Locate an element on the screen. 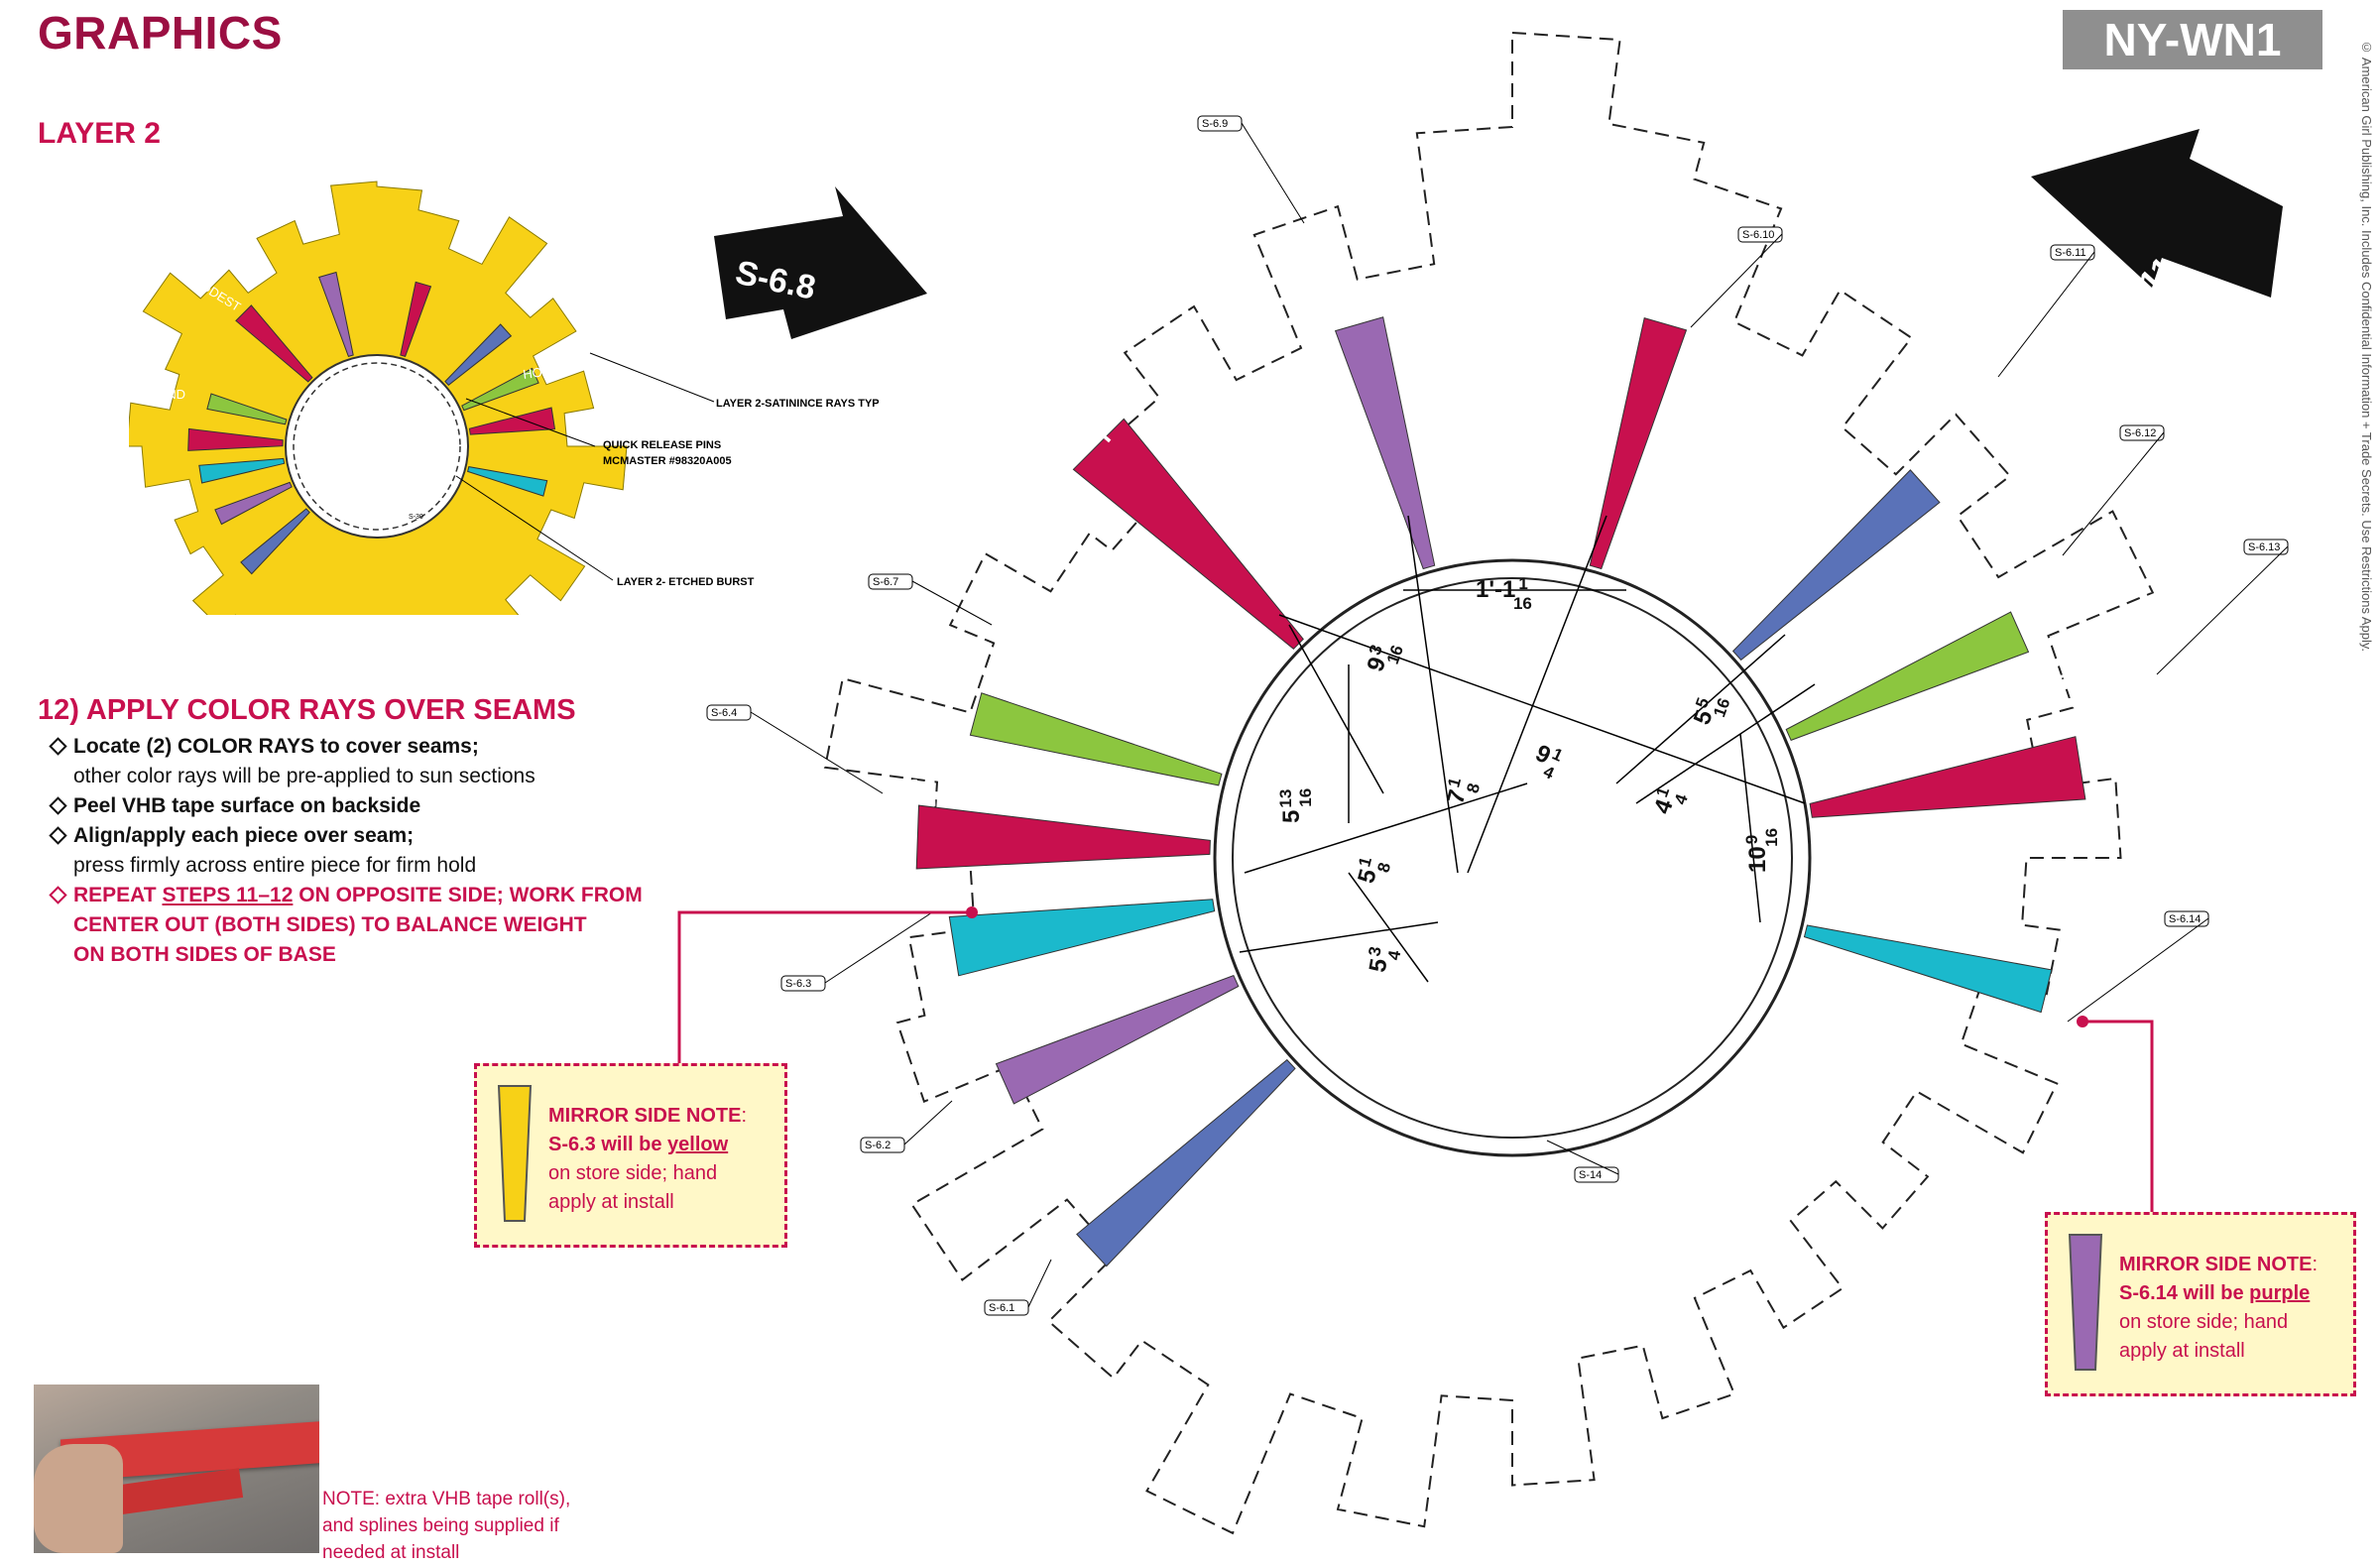 The height and width of the screenshot is (1566, 2380). ray-word-kind: KIND is located at coordinates (920, 794).